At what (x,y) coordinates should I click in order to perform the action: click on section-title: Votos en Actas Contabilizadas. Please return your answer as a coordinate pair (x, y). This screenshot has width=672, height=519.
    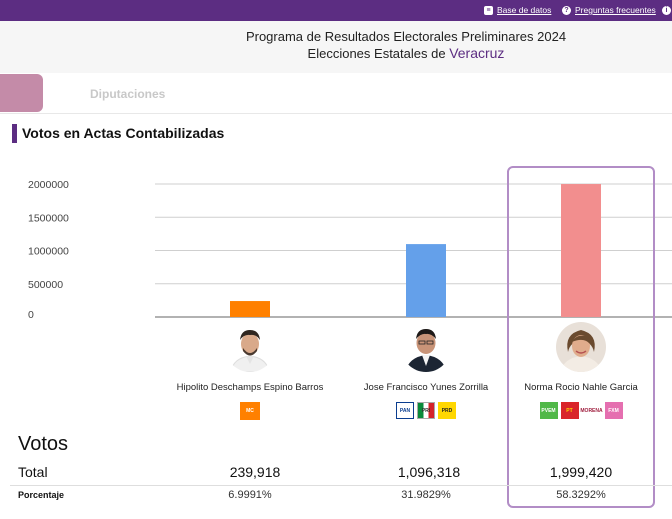
    Looking at the image, I should click on (123, 133).